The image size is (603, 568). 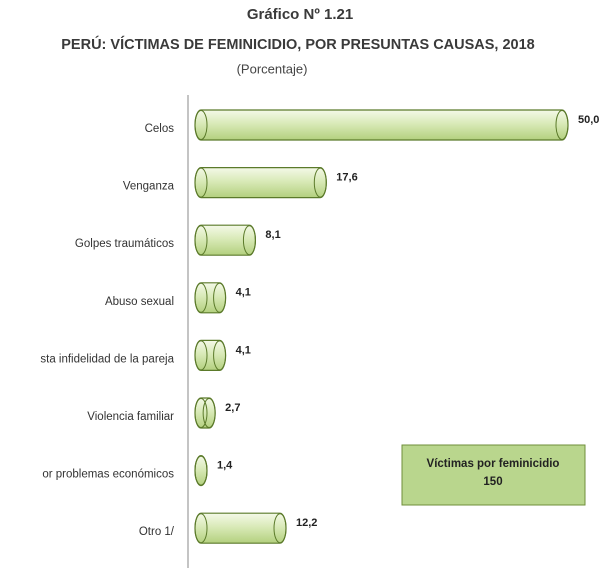 I want to click on category-label: Celos, so click(x=160, y=129).